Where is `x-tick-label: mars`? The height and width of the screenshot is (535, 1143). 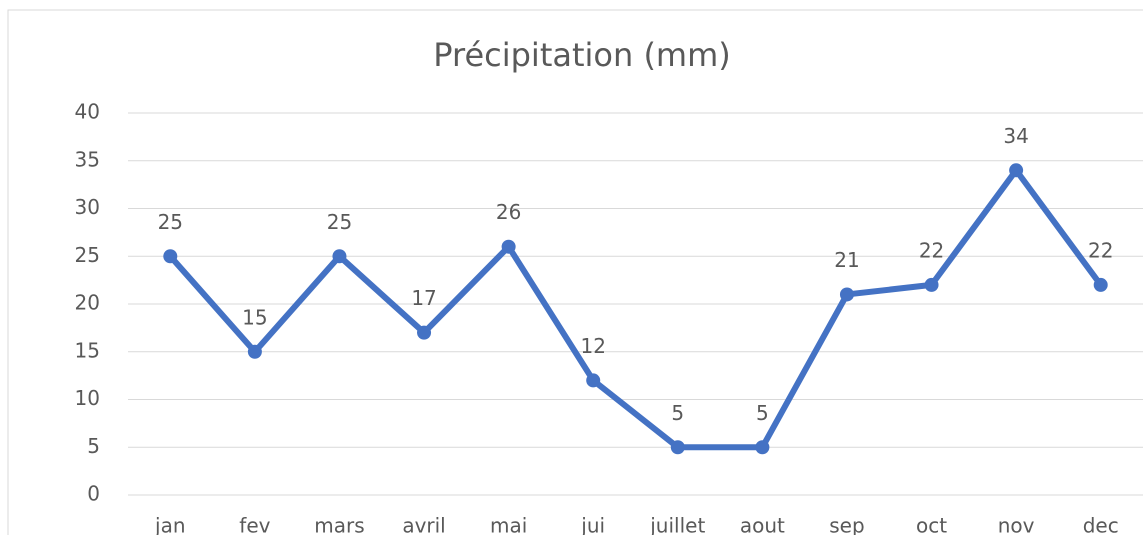 x-tick-label: mars is located at coordinates (339, 524).